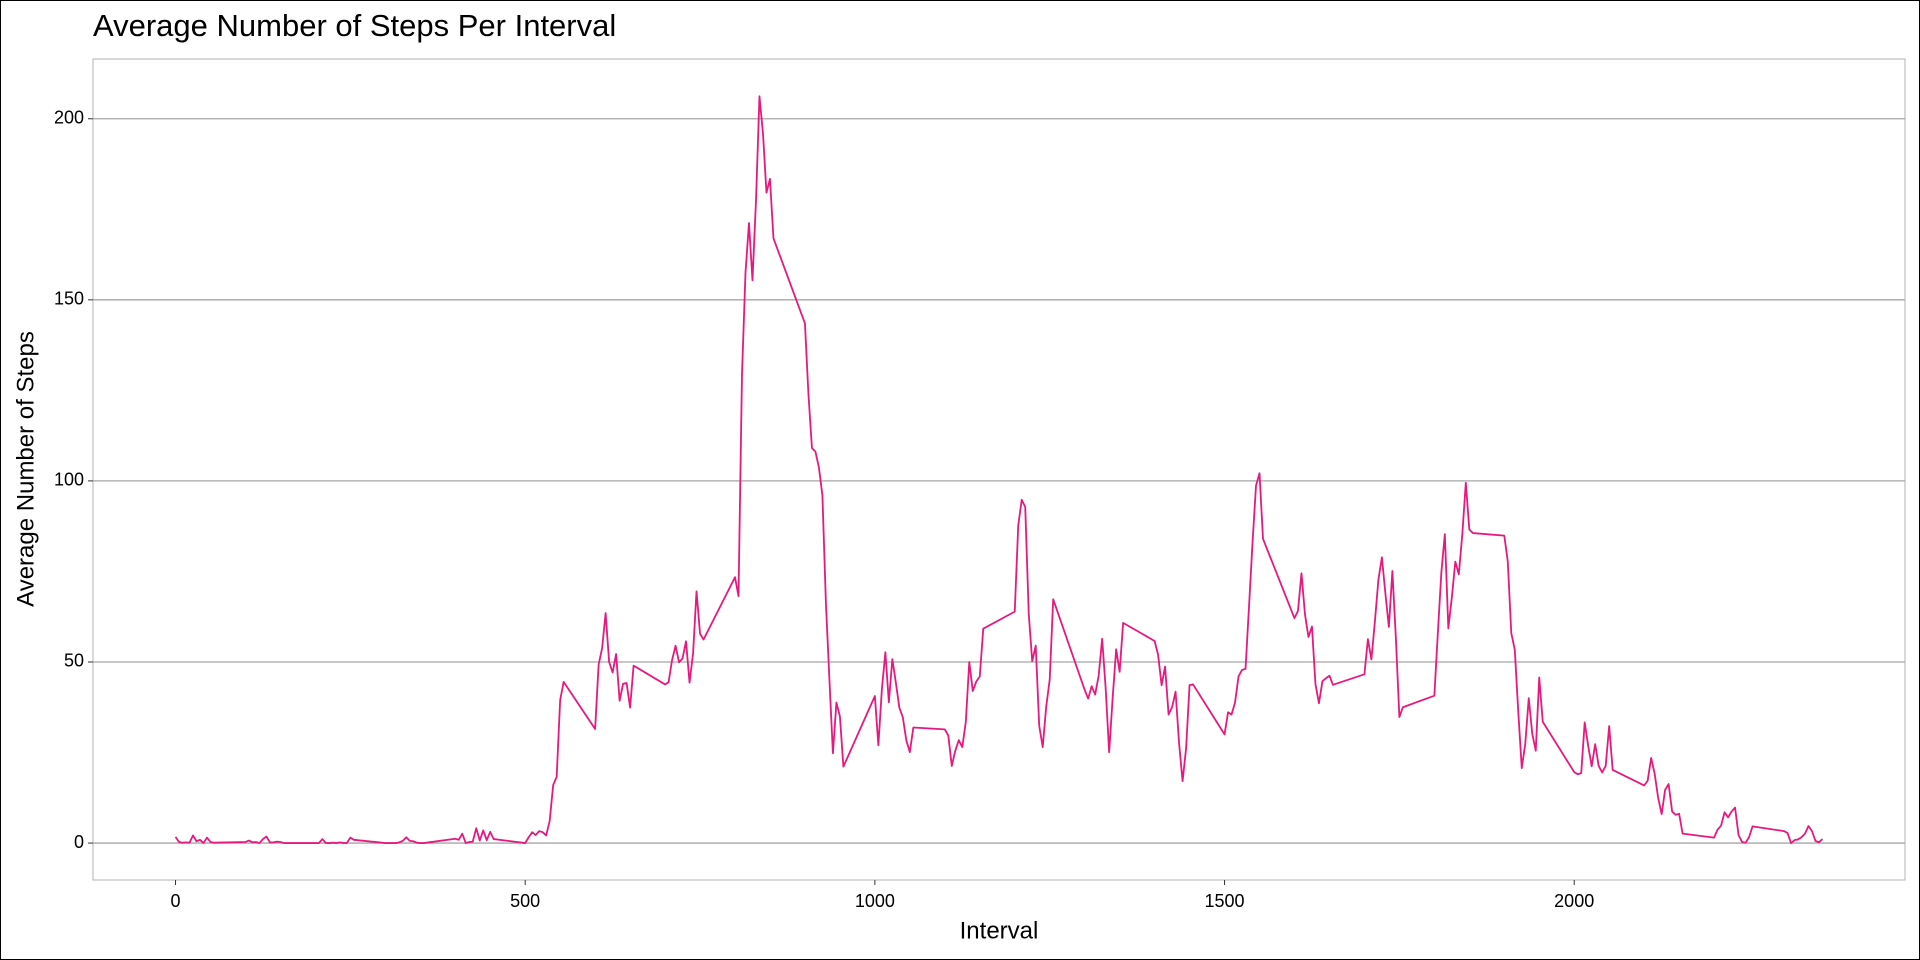 The image size is (1920, 960). What do you see at coordinates (74, 661) in the screenshot?
I see `y-tick-label: 50` at bounding box center [74, 661].